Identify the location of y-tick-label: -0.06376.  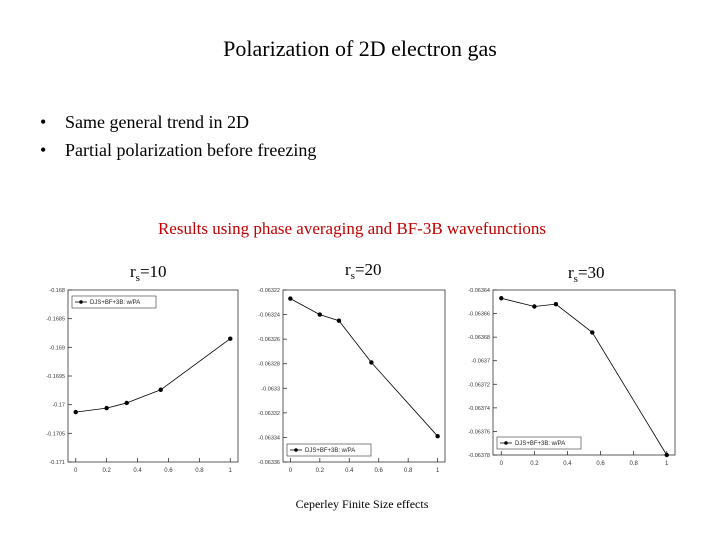
(479, 432).